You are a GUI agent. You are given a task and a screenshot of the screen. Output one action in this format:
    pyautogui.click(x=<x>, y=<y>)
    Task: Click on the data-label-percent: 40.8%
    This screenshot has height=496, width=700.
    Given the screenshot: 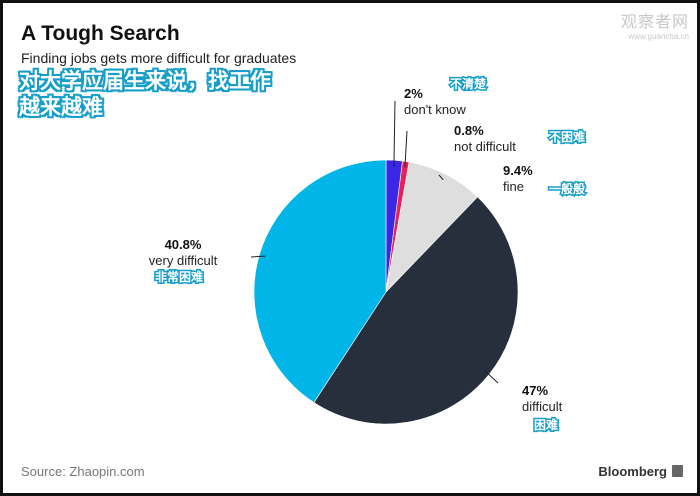 What is the action you would take?
    pyautogui.click(x=183, y=244)
    